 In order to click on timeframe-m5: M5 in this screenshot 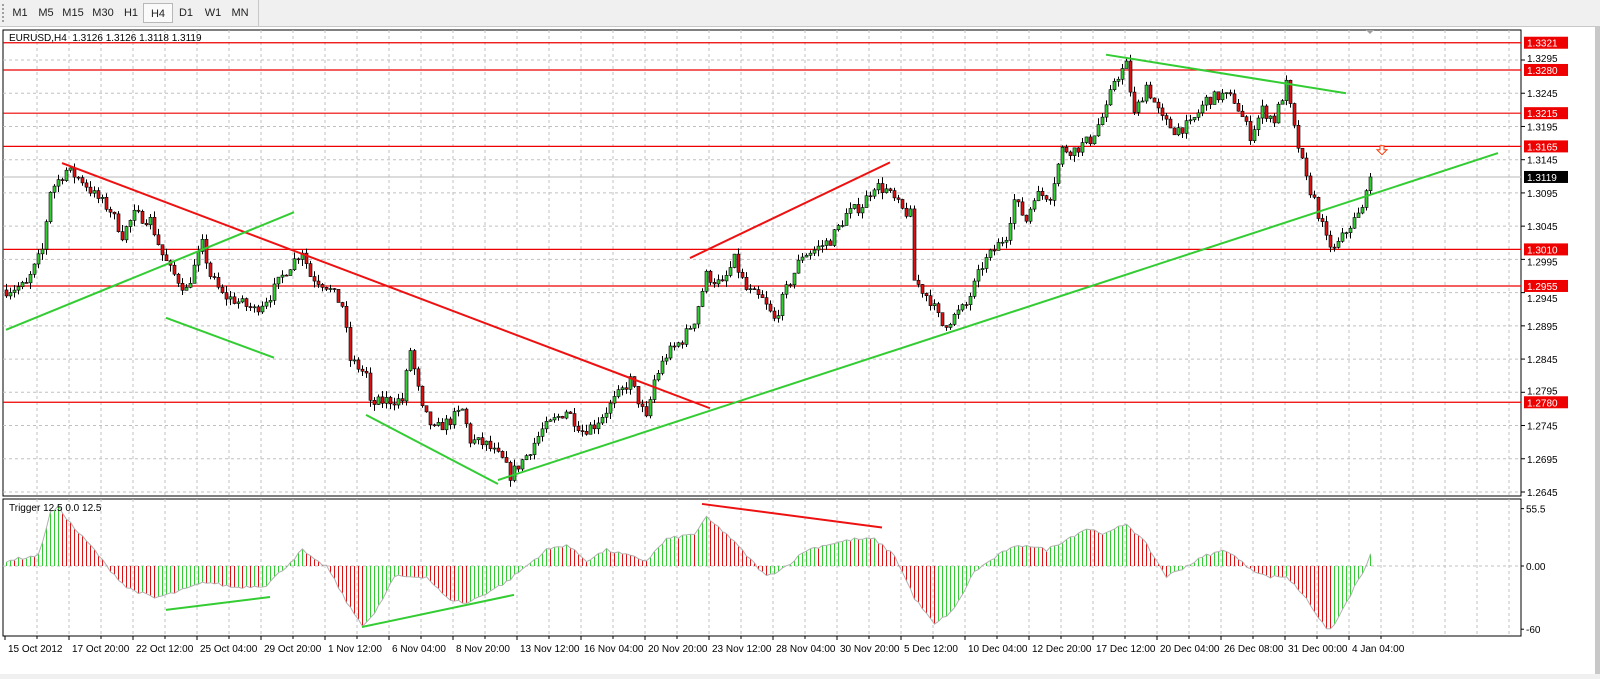, I will do `click(46, 13)`.